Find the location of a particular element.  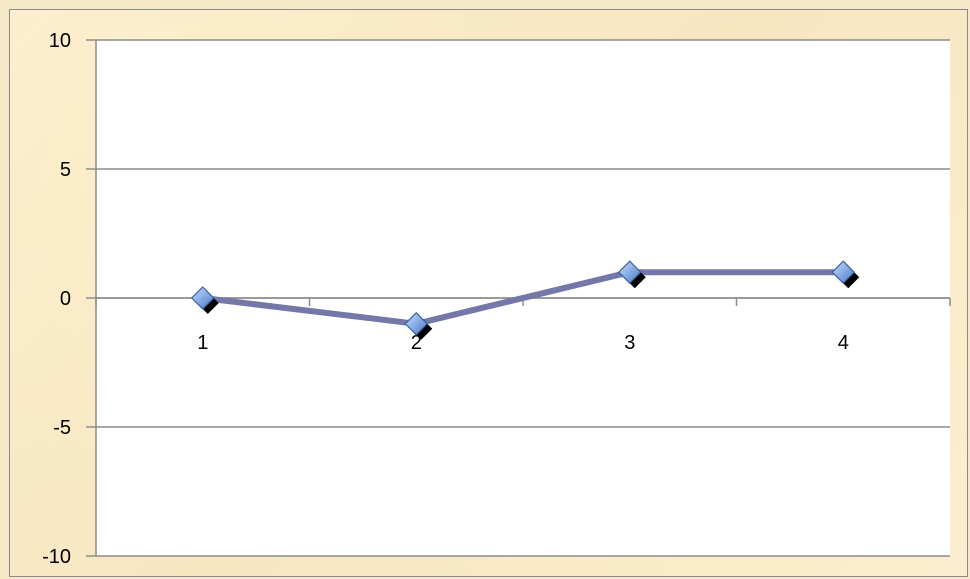

x-tick-label: 3 is located at coordinates (629, 343).